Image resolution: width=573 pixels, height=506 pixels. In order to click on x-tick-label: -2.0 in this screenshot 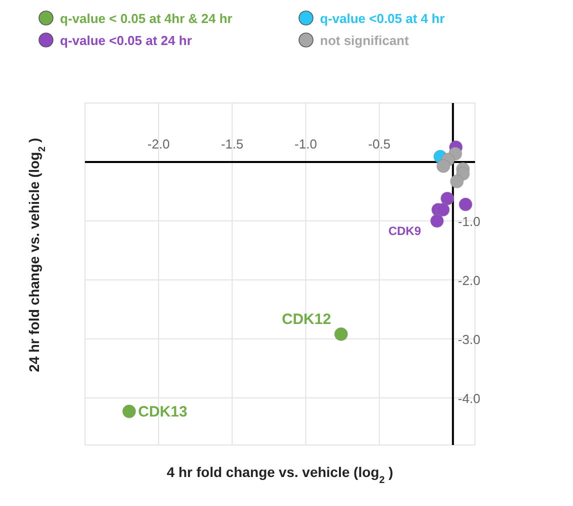, I will do `click(158, 144)`.